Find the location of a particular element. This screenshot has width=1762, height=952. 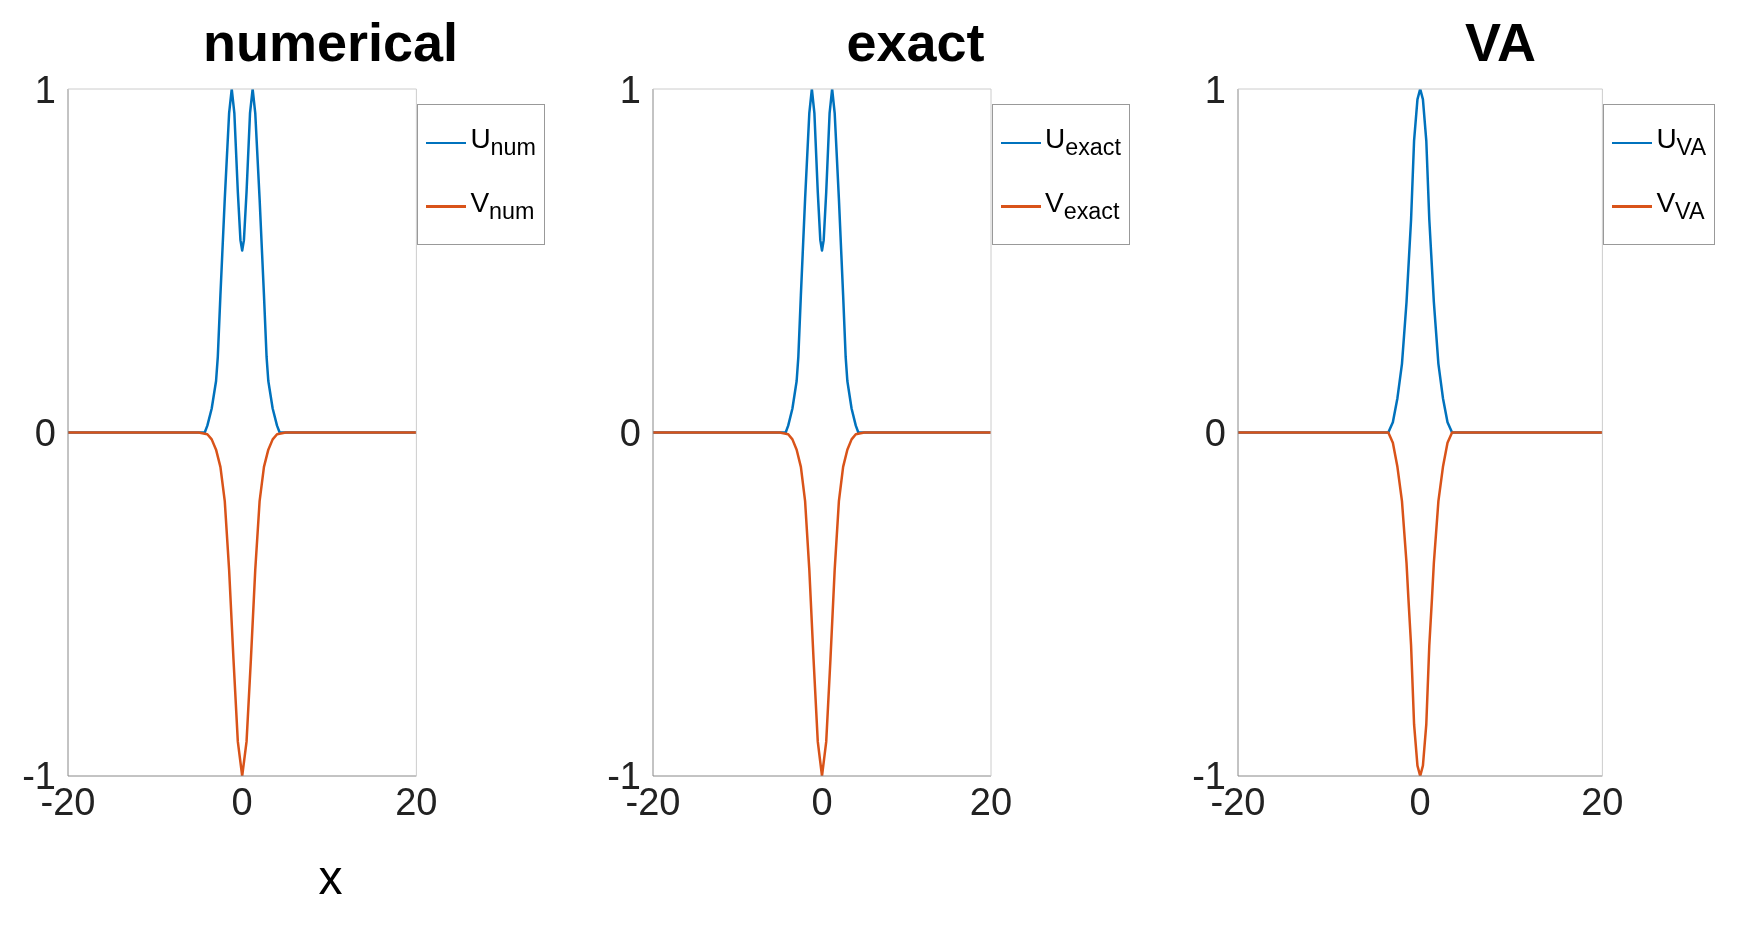

legend-label: U$_{VA}$ is located at coordinates (1681, 142).